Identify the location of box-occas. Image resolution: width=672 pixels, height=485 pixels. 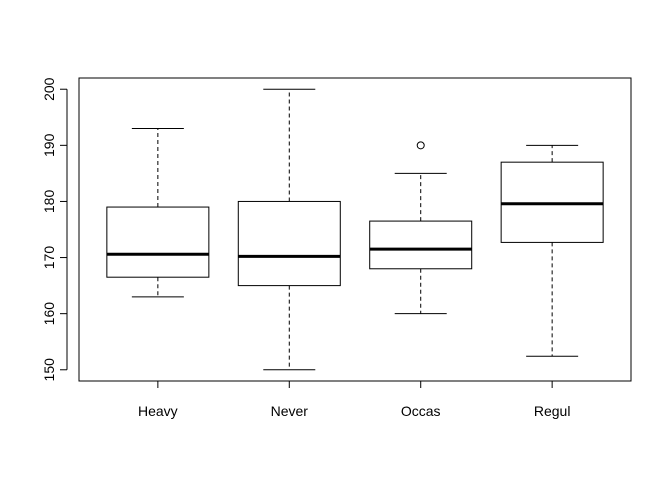
(421, 228).